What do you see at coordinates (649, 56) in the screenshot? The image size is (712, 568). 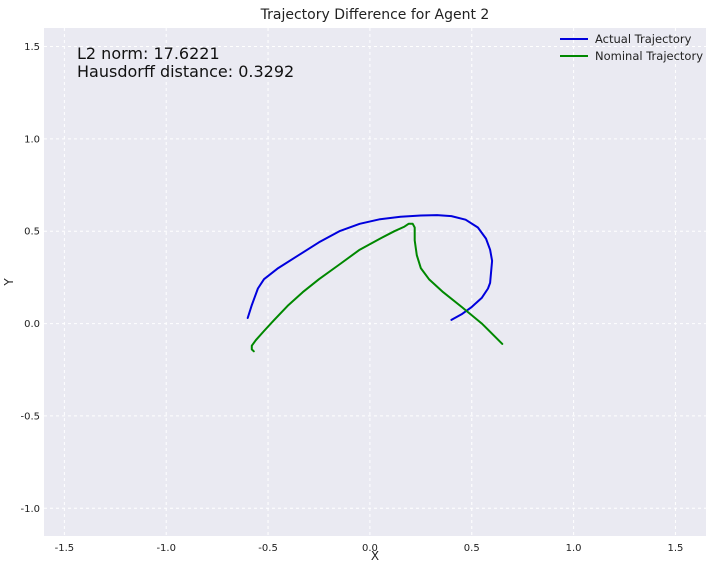 I see `legend-label-nominal: Nominal Trajectory` at bounding box center [649, 56].